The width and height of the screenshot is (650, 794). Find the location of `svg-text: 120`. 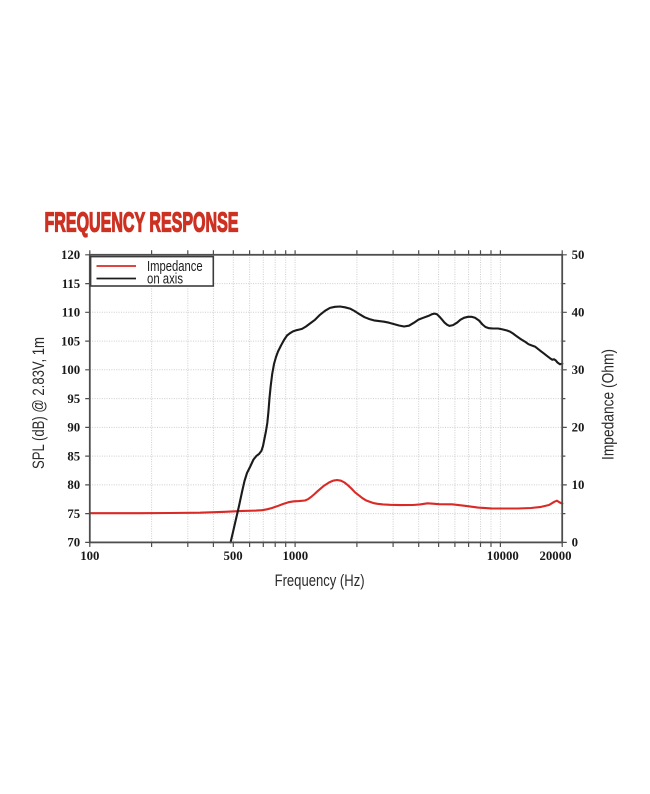

svg-text: 120 is located at coordinates (70, 255).